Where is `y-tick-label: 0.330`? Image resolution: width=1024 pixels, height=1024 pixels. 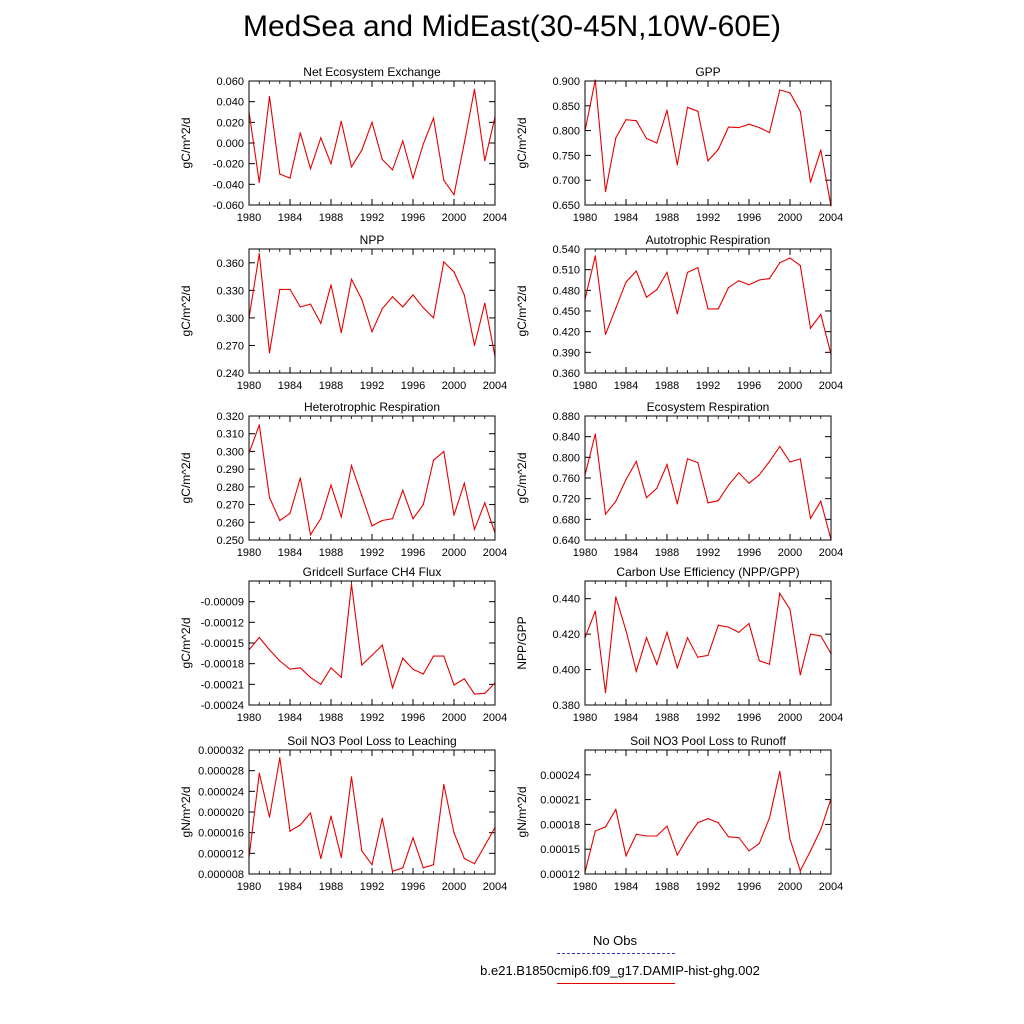
y-tick-label: 0.330 is located at coordinates (230, 291).